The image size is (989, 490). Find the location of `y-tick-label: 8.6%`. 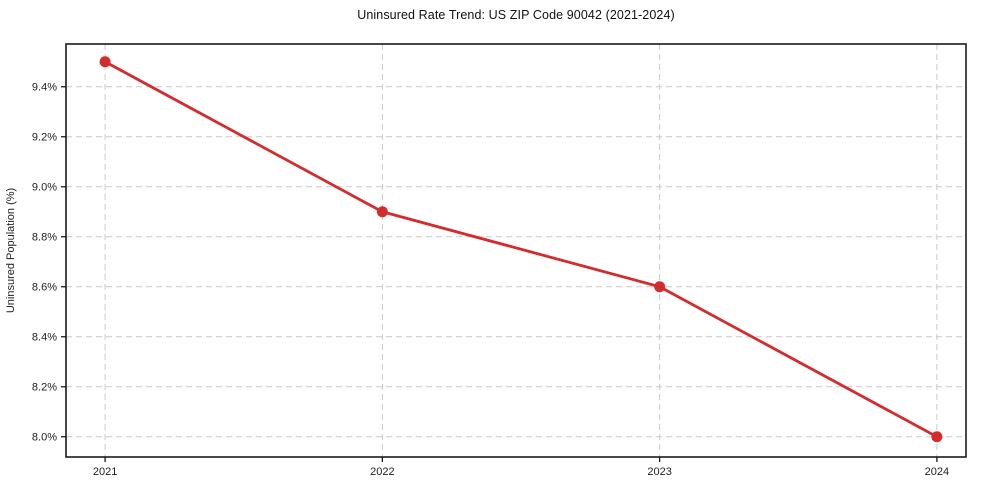

y-tick-label: 8.6% is located at coordinates (44, 288).